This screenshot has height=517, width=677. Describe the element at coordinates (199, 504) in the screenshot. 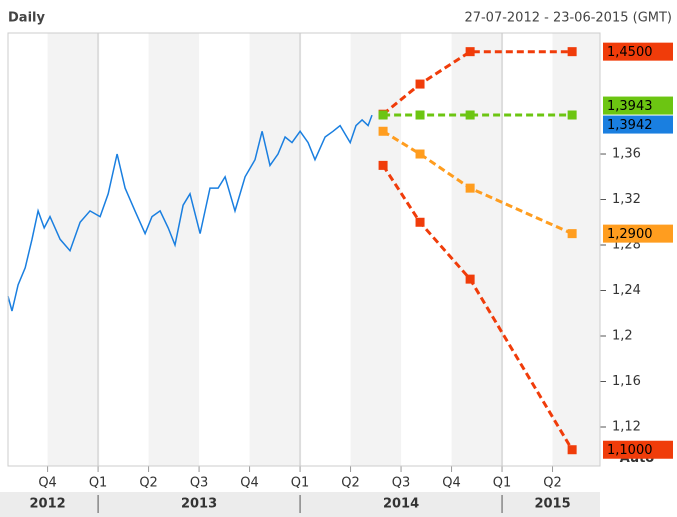

I see `year-label: 2013` at that location.